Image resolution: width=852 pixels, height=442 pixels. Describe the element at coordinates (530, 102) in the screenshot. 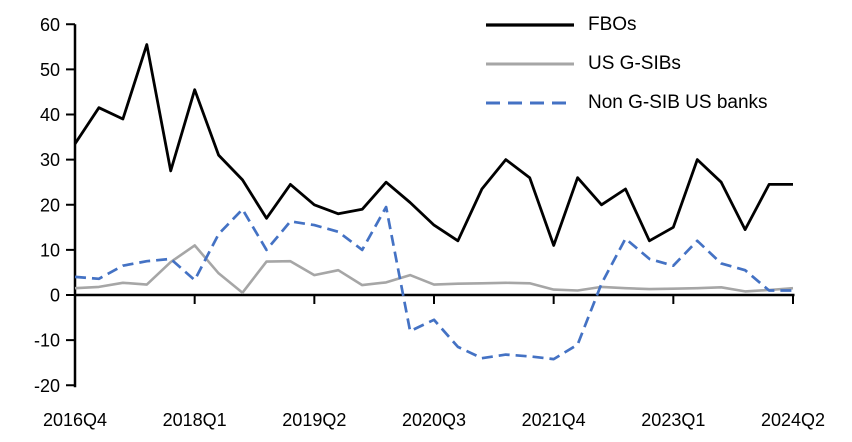

I see `non-gsib-line-swatch-icon` at that location.